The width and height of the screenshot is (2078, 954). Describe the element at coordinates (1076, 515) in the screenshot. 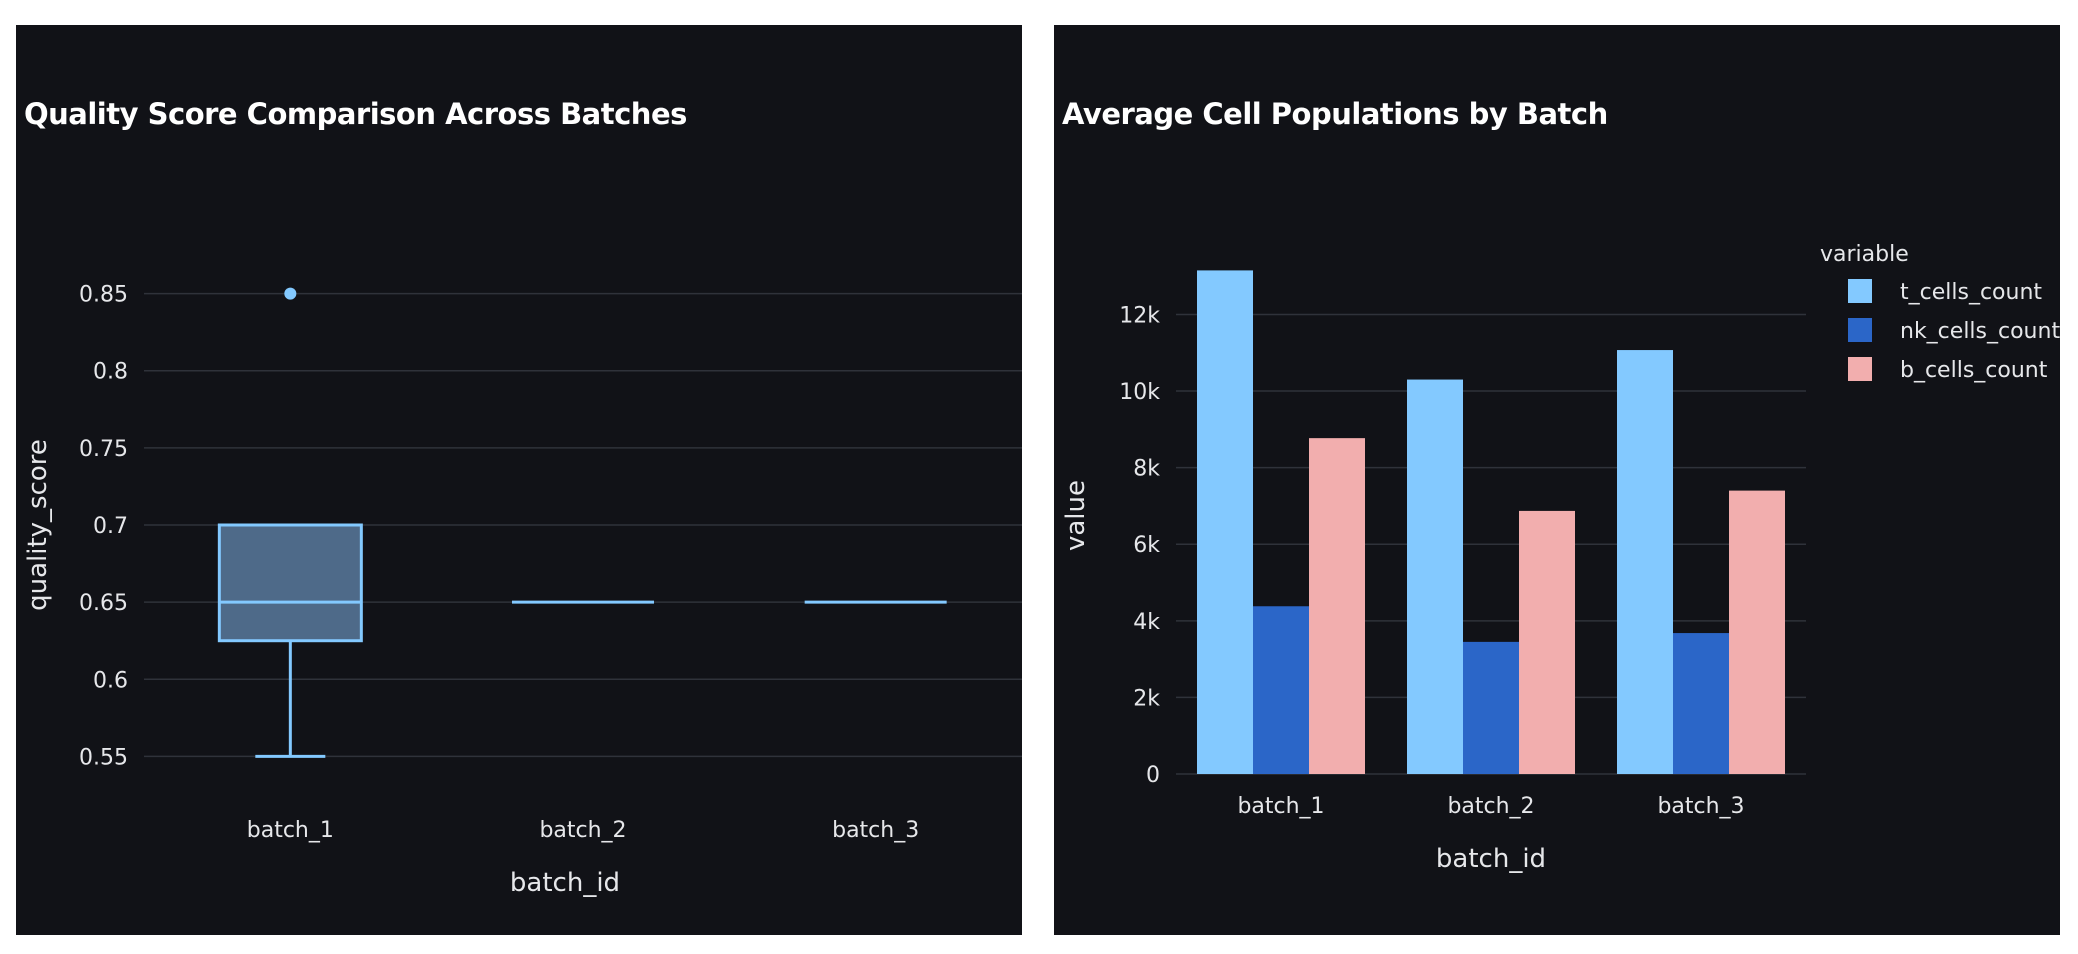

I see `y-axis-label: value` at that location.